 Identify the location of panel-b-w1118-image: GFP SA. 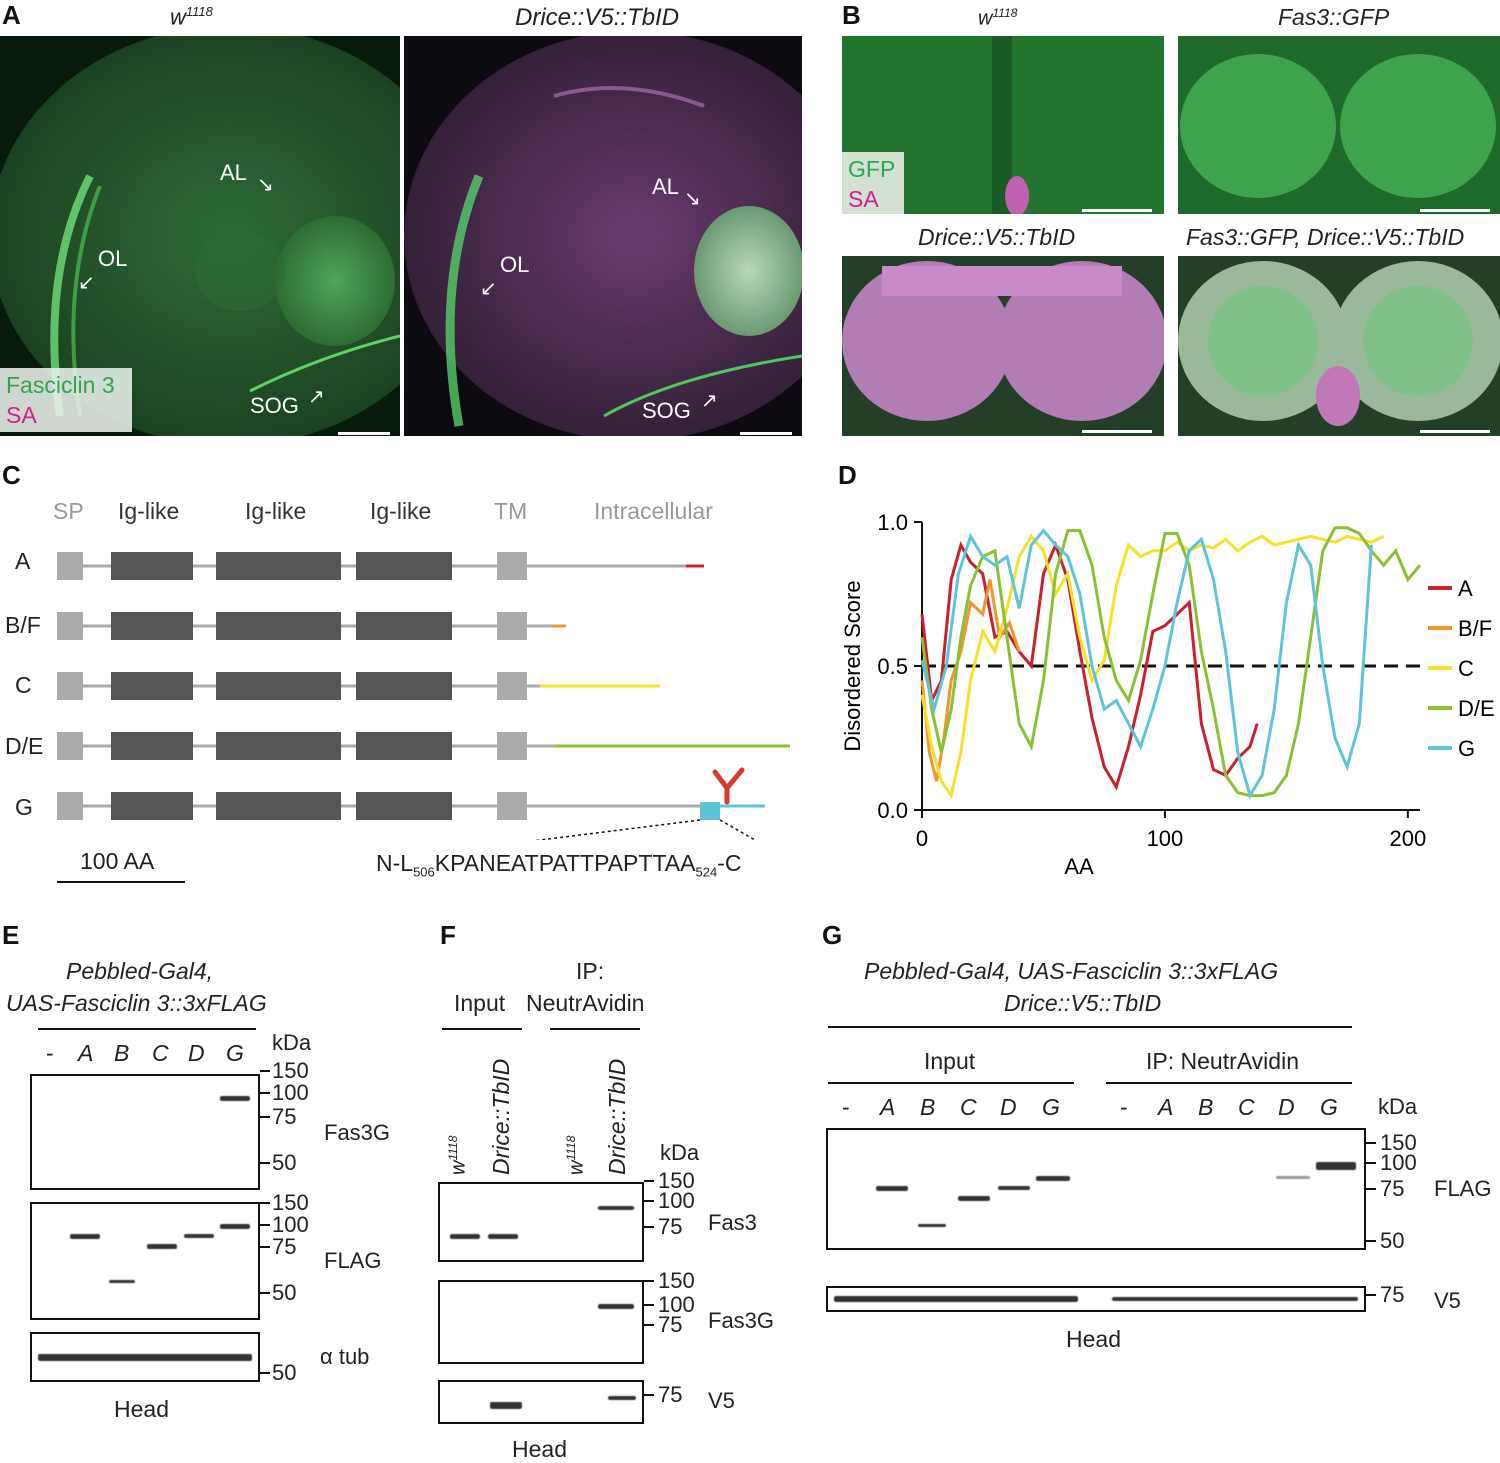
(1003, 125).